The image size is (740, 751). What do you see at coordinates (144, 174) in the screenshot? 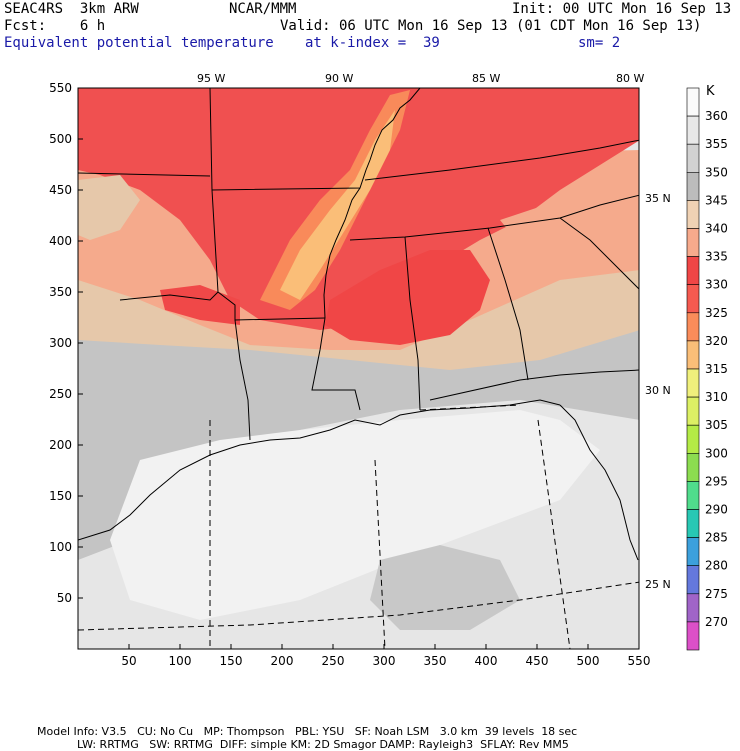
I see `boundary-ks-ok` at bounding box center [144, 174].